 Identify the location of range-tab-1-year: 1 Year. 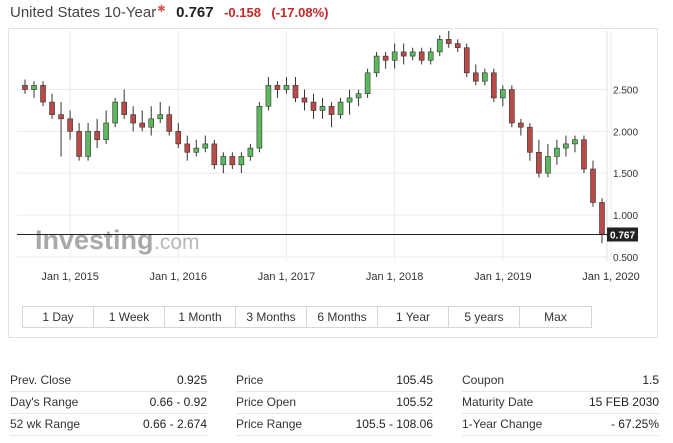
(413, 317).